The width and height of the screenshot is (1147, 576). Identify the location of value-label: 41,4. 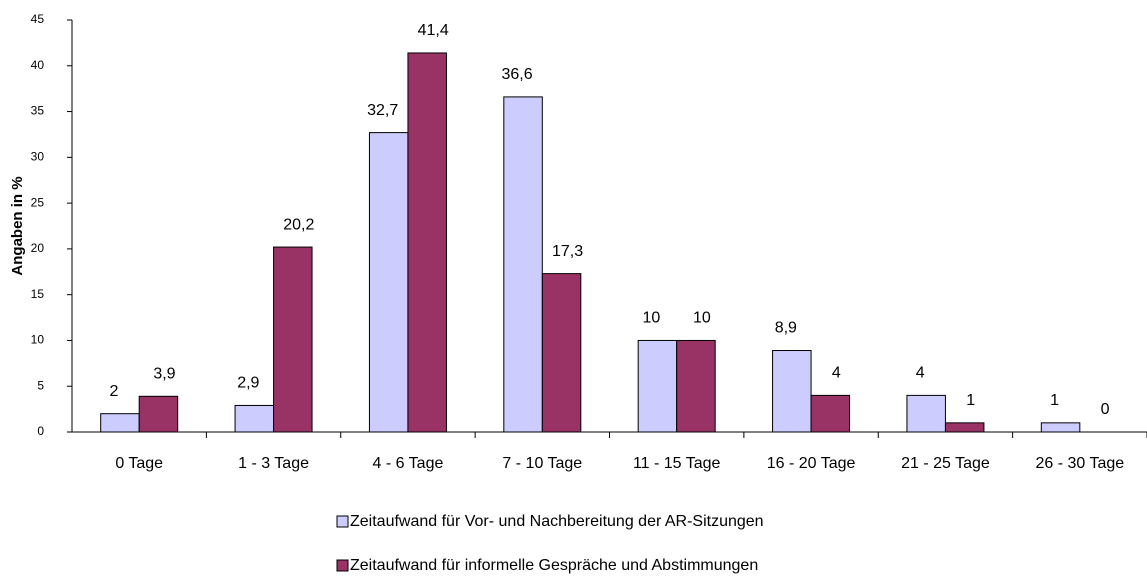
(433, 30).